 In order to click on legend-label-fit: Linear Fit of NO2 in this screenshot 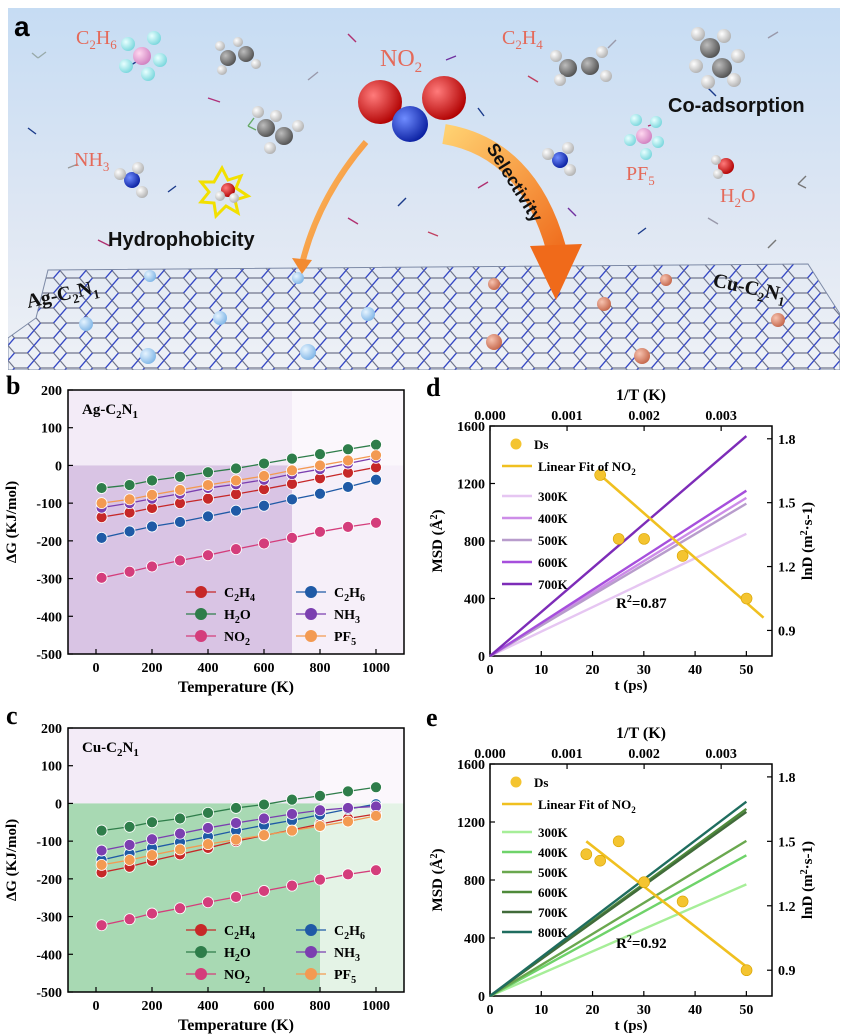, I will do `click(587, 468)`.